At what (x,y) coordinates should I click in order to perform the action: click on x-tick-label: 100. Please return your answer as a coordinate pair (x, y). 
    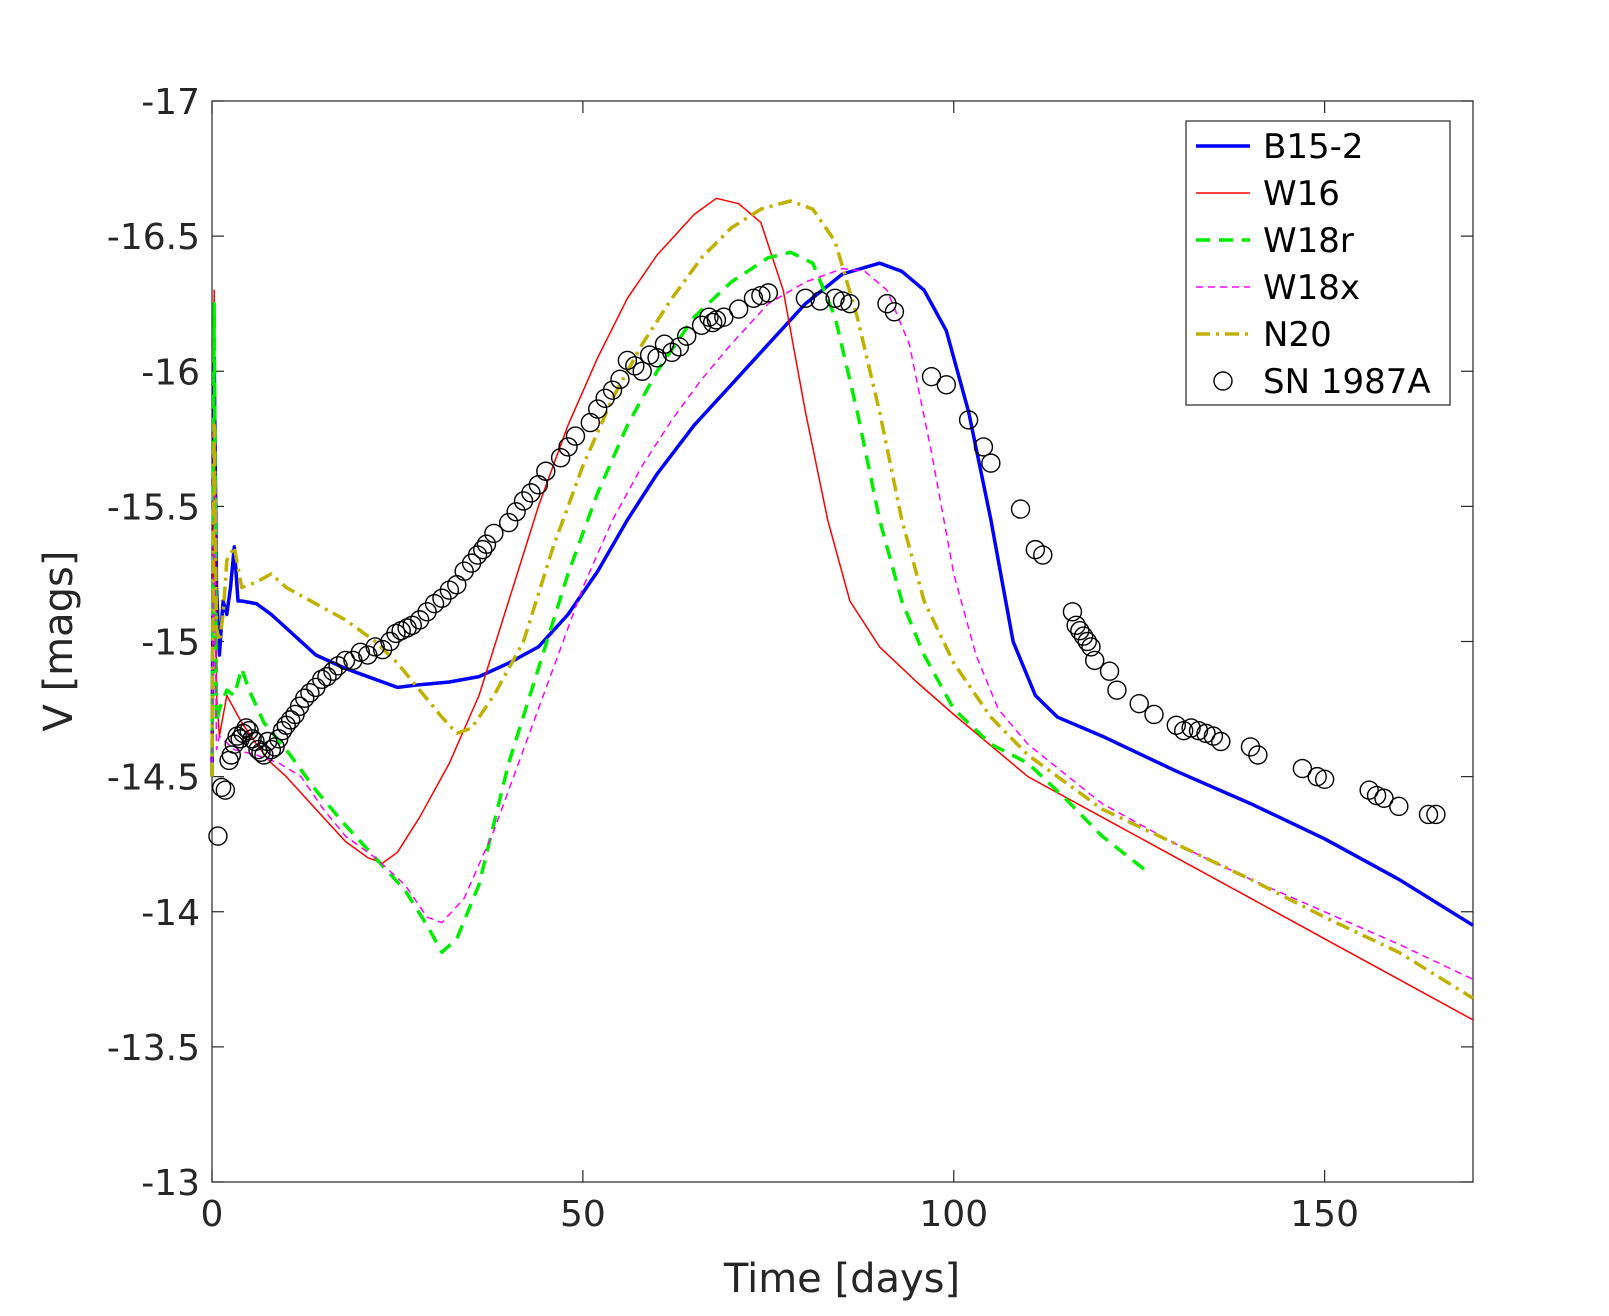
    Looking at the image, I should click on (953, 1214).